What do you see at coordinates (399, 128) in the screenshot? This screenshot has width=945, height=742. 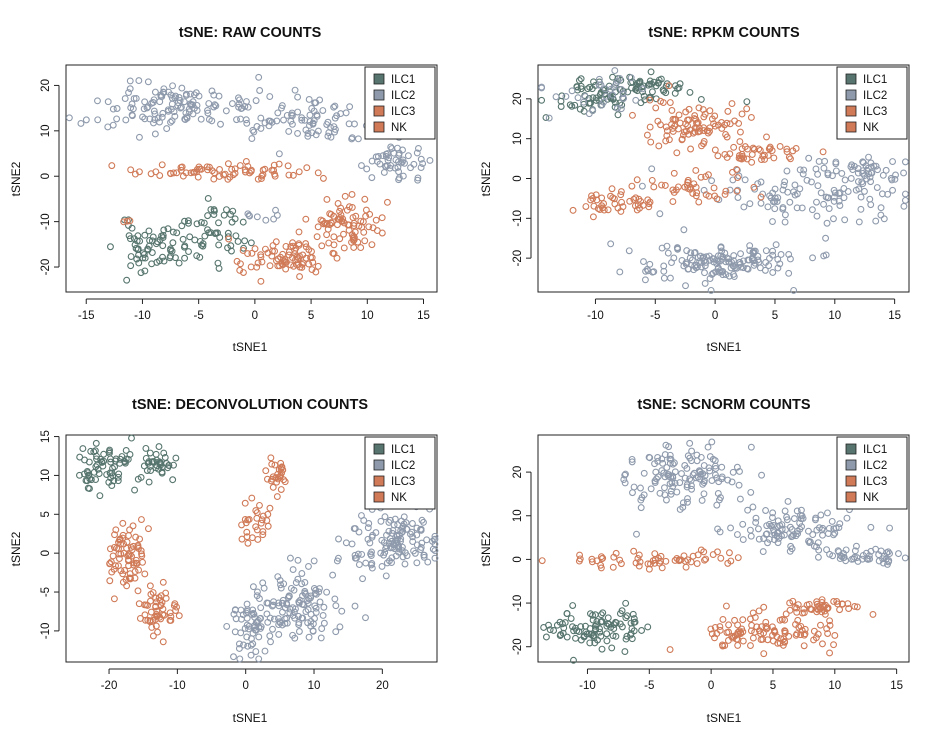 I see `legend-label: NK` at bounding box center [399, 128].